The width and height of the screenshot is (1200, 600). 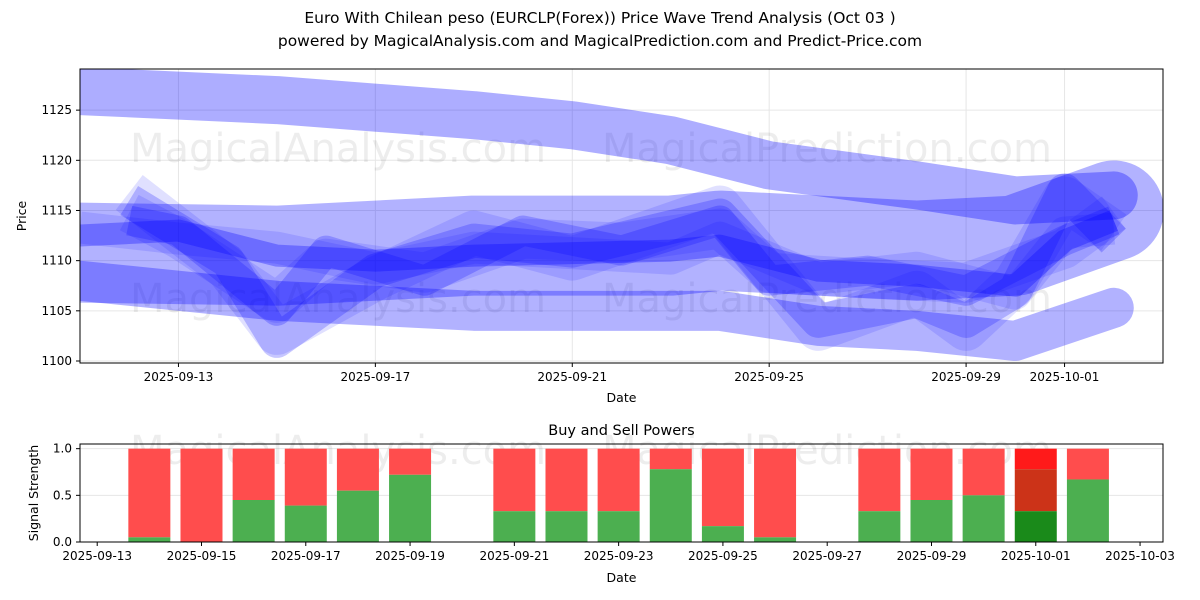 I want to click on x-tick-label: 2025-09-15, so click(x=202, y=556).